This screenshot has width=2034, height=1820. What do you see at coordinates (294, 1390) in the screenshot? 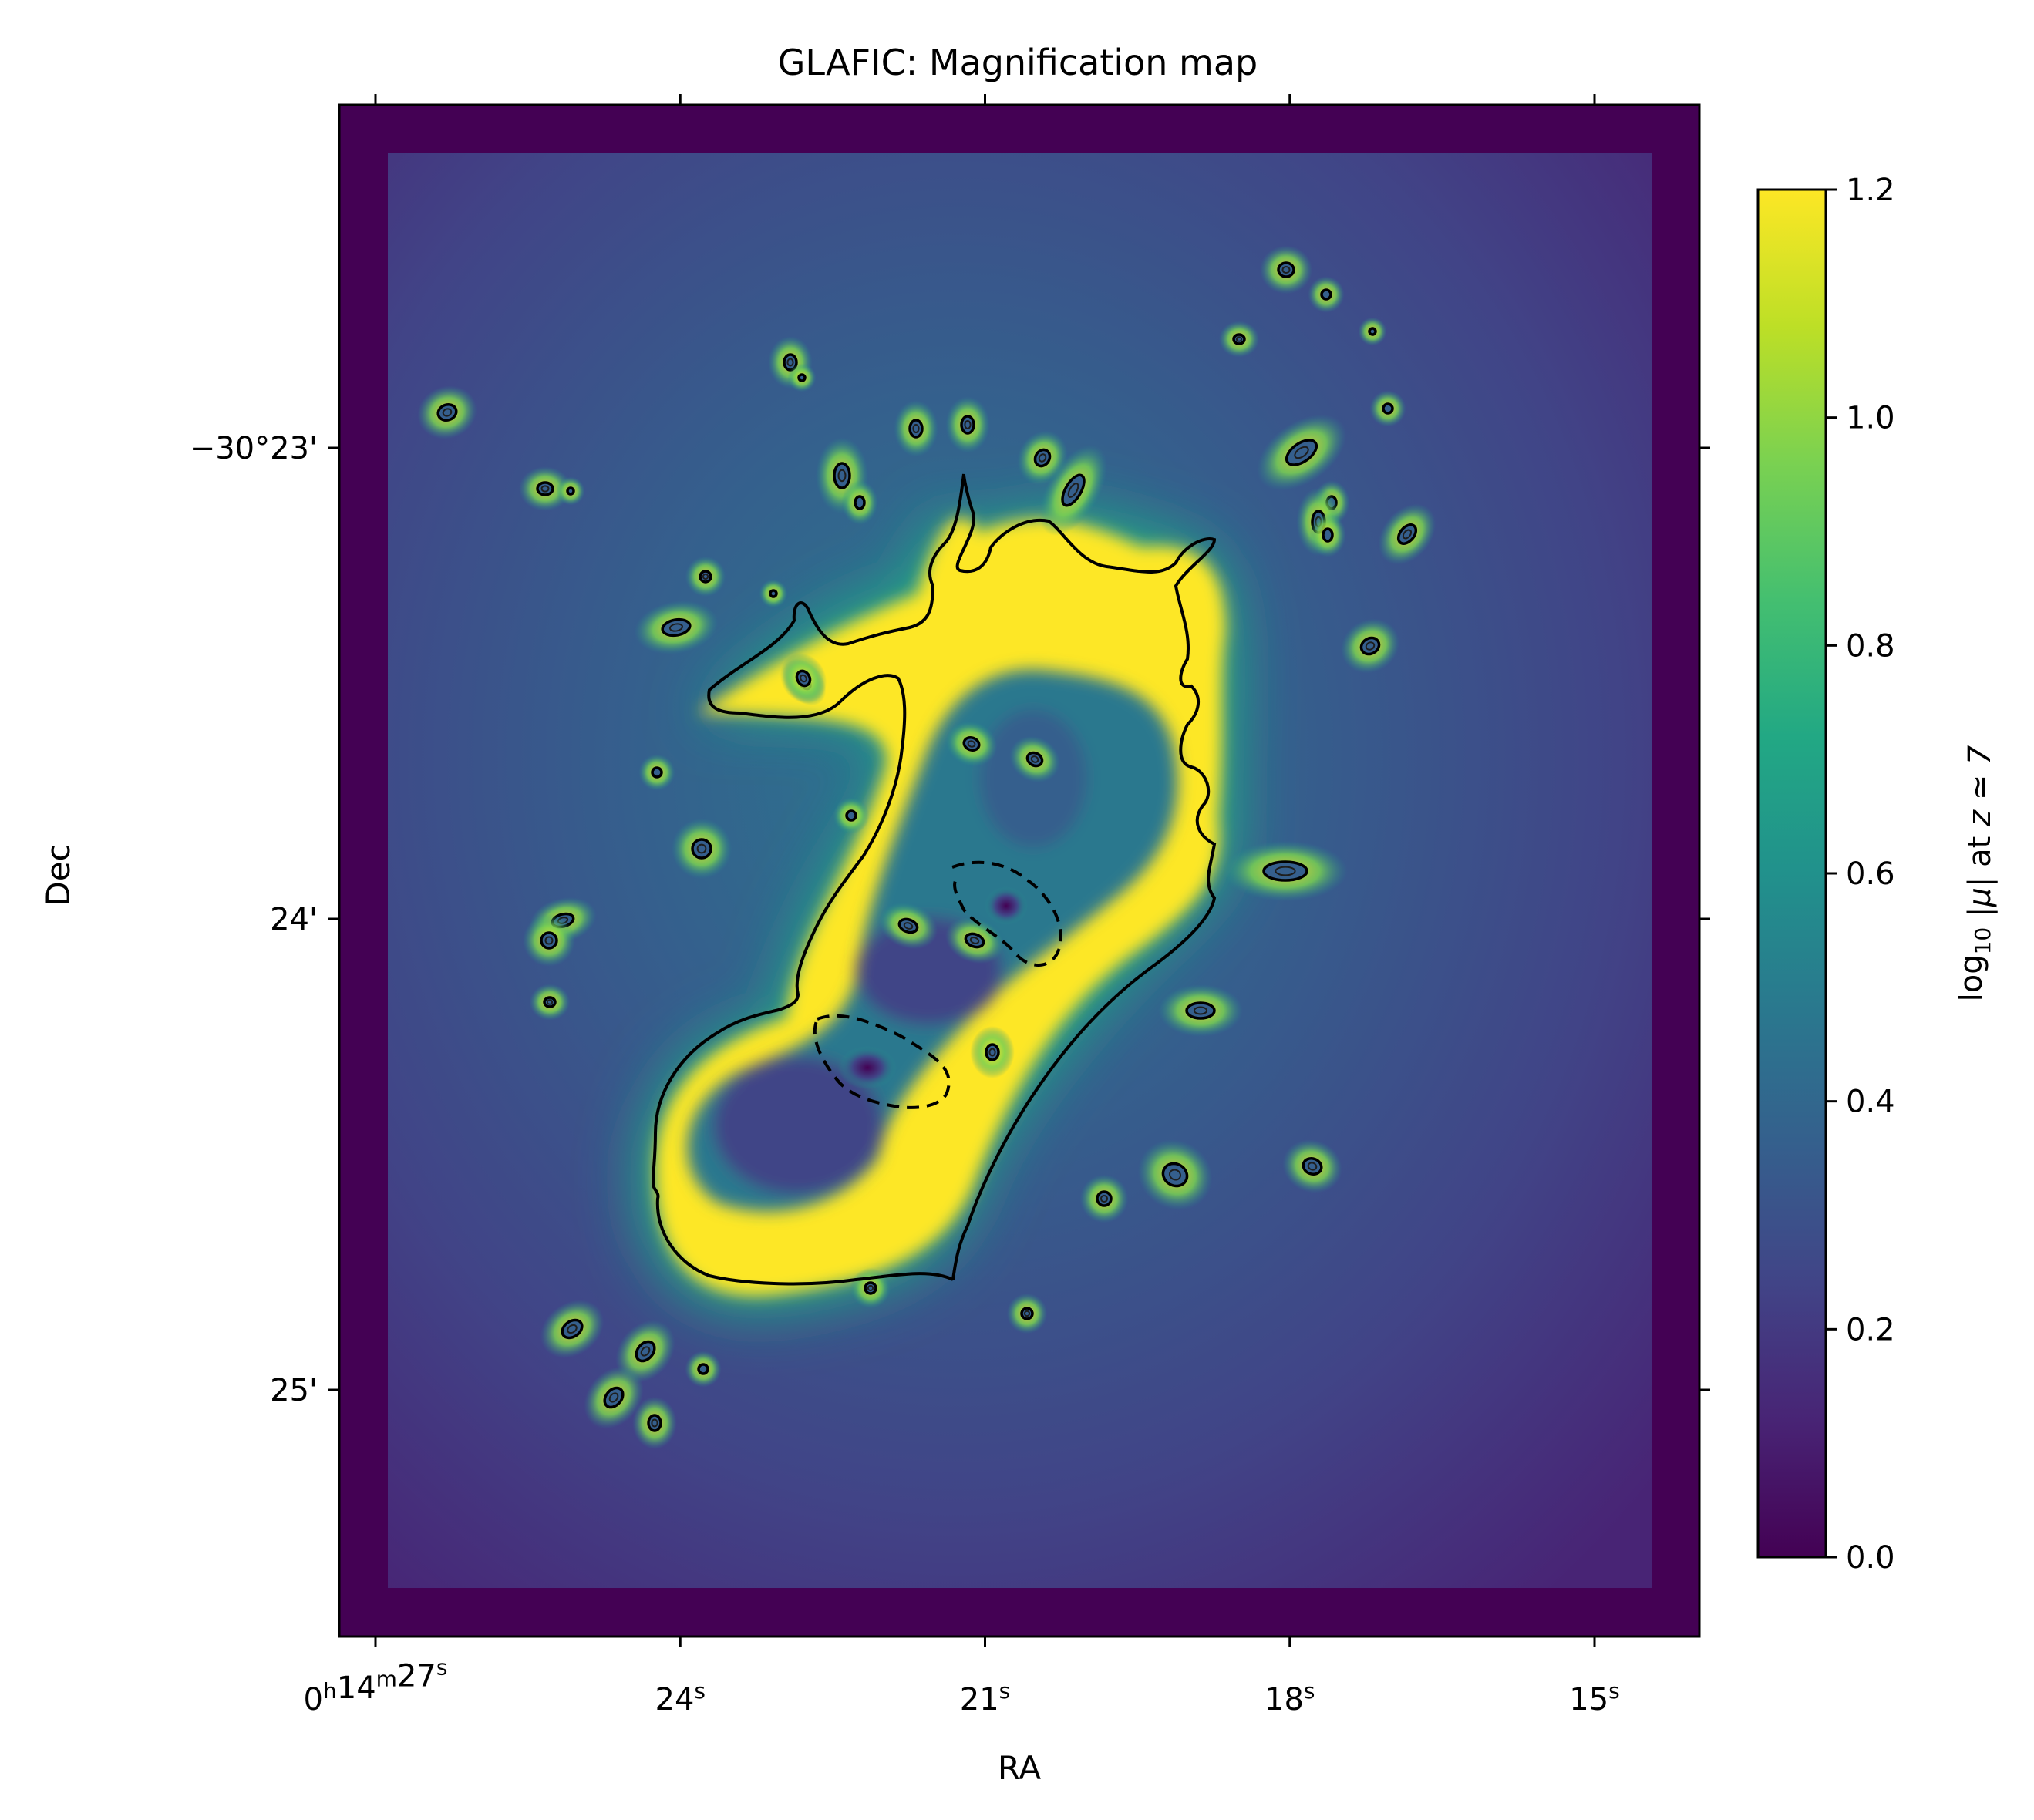
I see `y-tick-label-2: 25'` at bounding box center [294, 1390].